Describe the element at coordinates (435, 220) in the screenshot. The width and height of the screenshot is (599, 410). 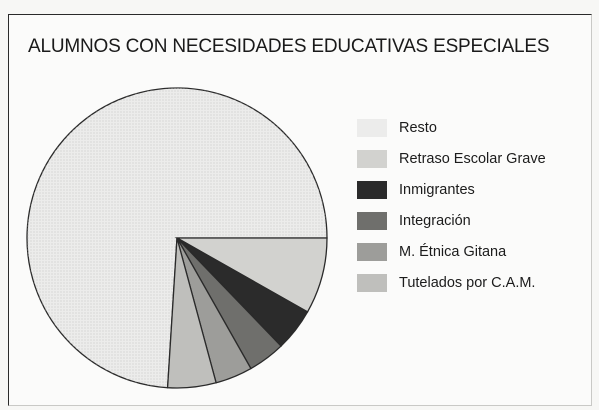
I see `legend-label: Integración` at that location.